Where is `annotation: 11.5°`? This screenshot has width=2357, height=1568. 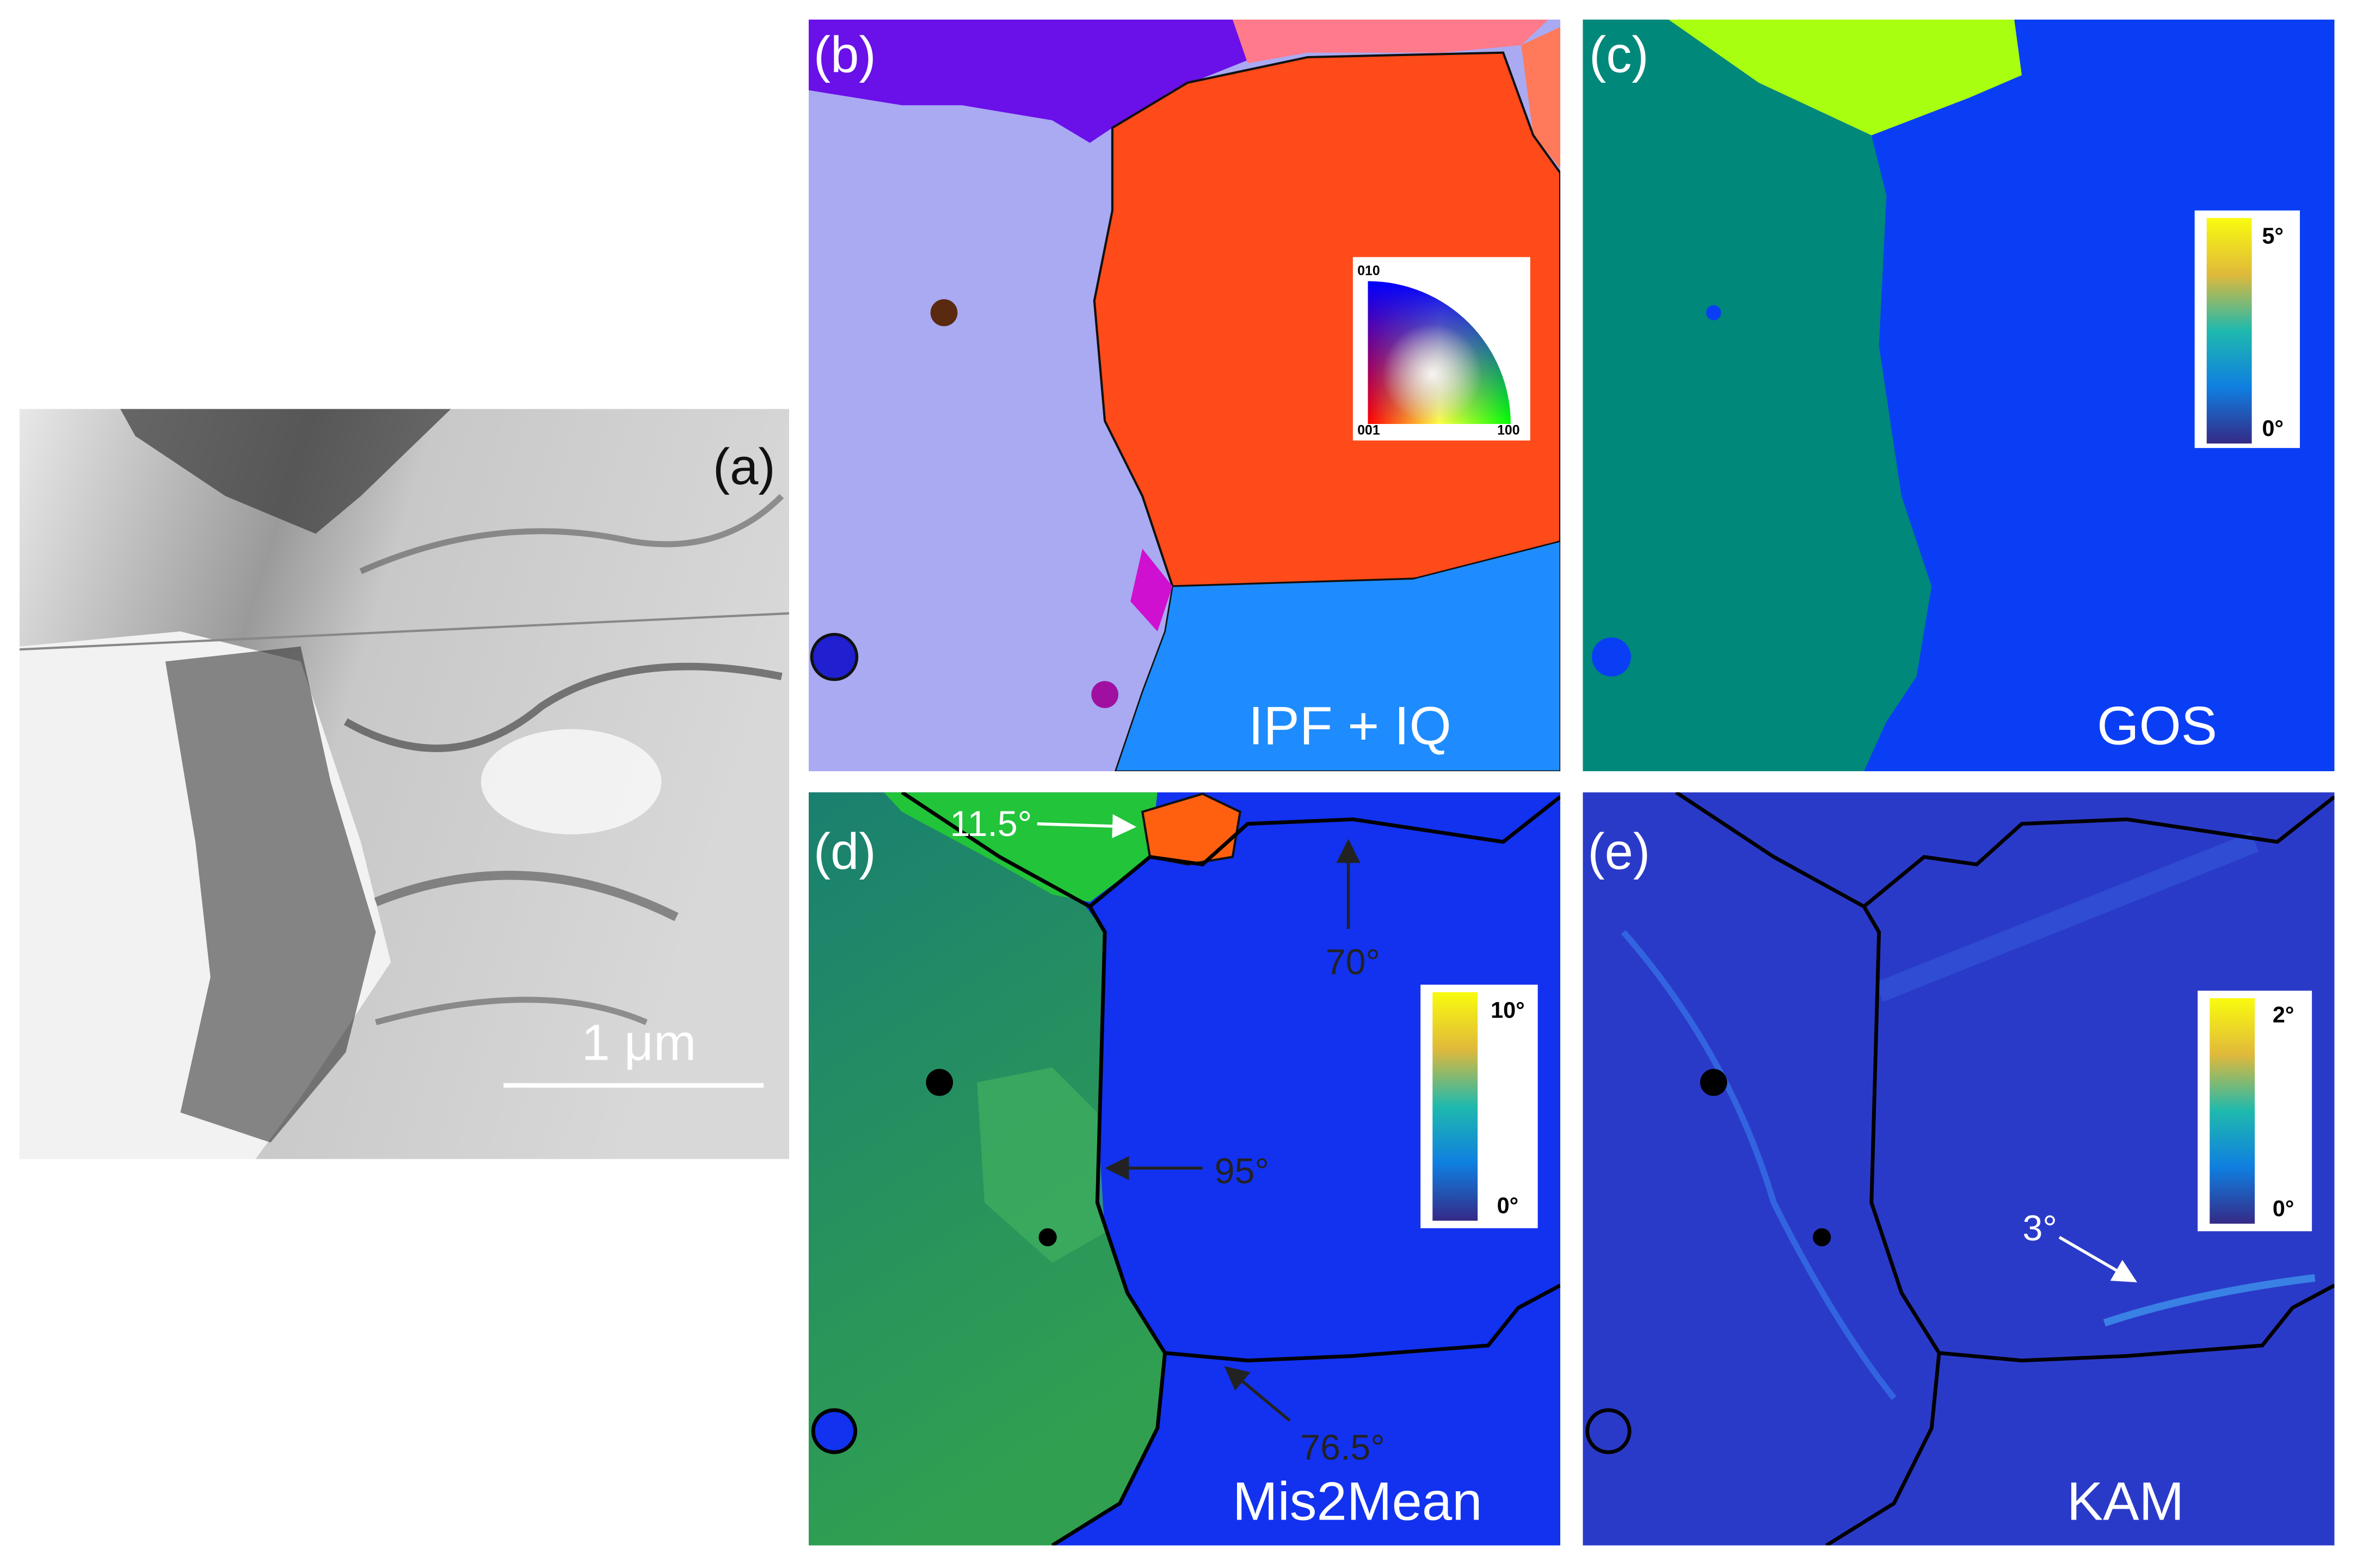 annotation: 11.5° is located at coordinates (991, 824).